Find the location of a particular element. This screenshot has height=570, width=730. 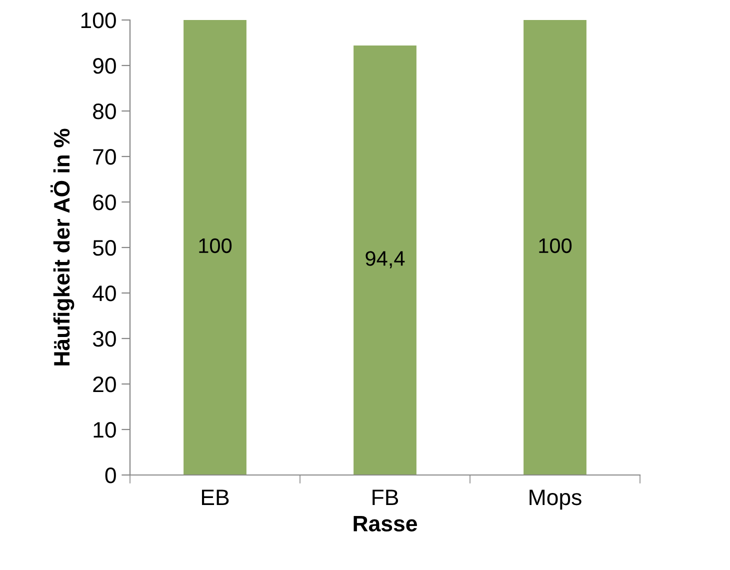

y-tick-label: 40 is located at coordinates (104, 294).